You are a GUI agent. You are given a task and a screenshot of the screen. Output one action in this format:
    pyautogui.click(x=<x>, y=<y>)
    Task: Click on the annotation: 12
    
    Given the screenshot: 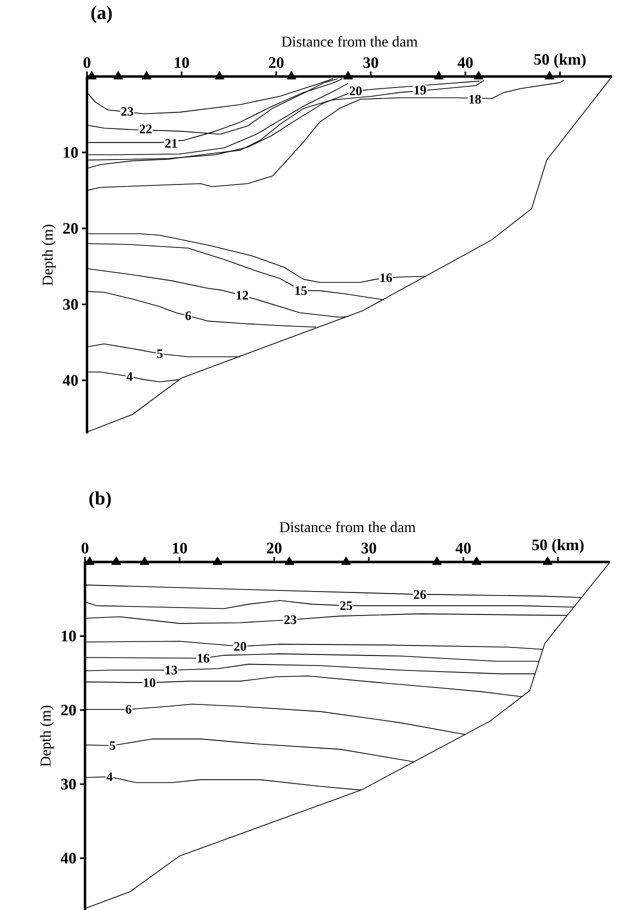 What is the action you would take?
    pyautogui.click(x=242, y=295)
    